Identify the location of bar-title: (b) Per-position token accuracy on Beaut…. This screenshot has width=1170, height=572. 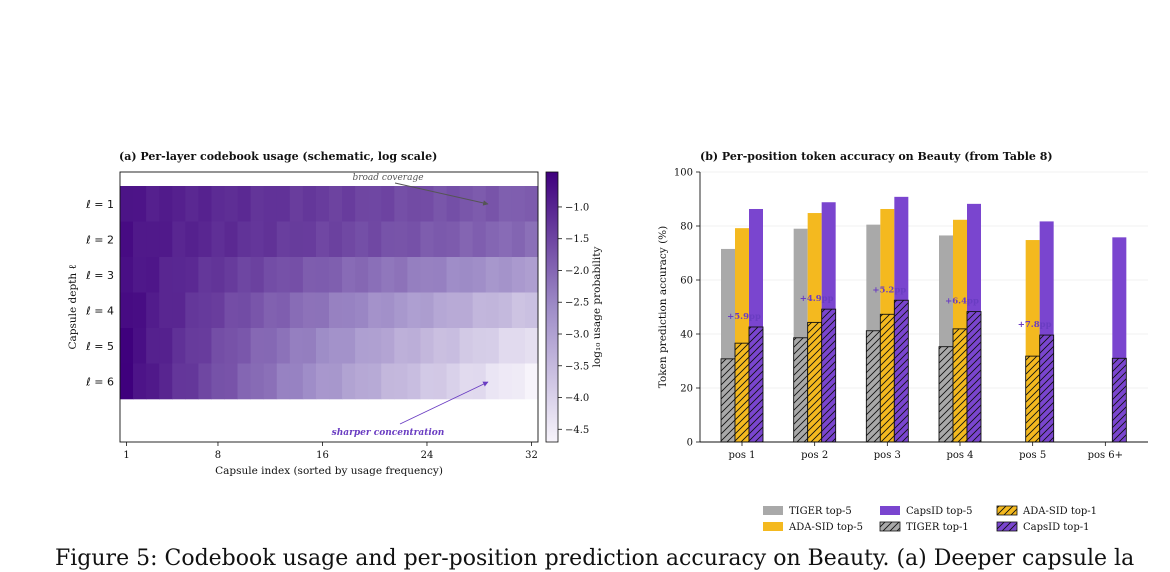
(876, 156).